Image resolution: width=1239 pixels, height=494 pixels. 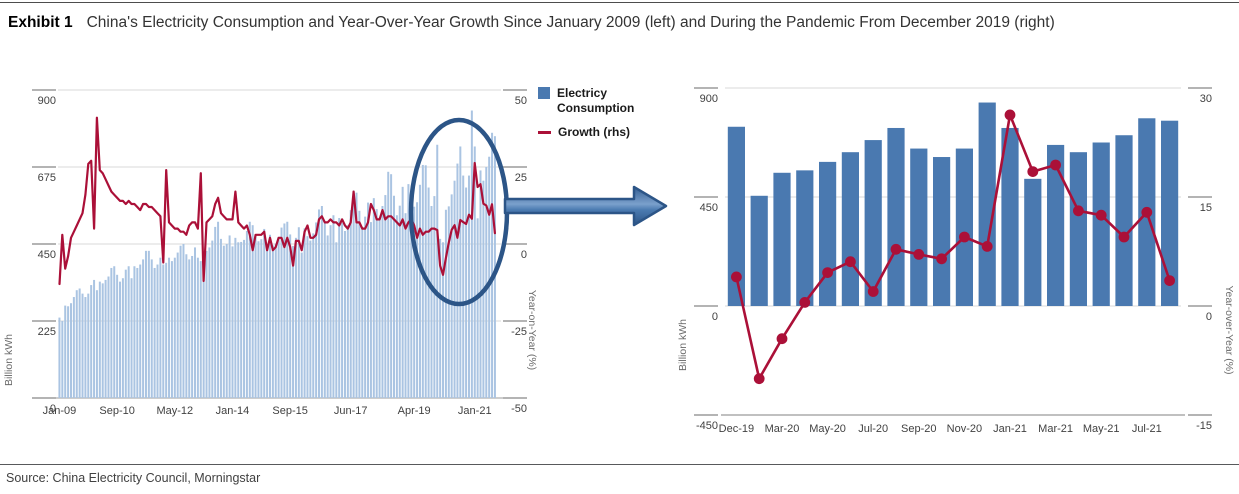 I want to click on y-axis-right-title: Year-on-Year (%), so click(x=532, y=330).